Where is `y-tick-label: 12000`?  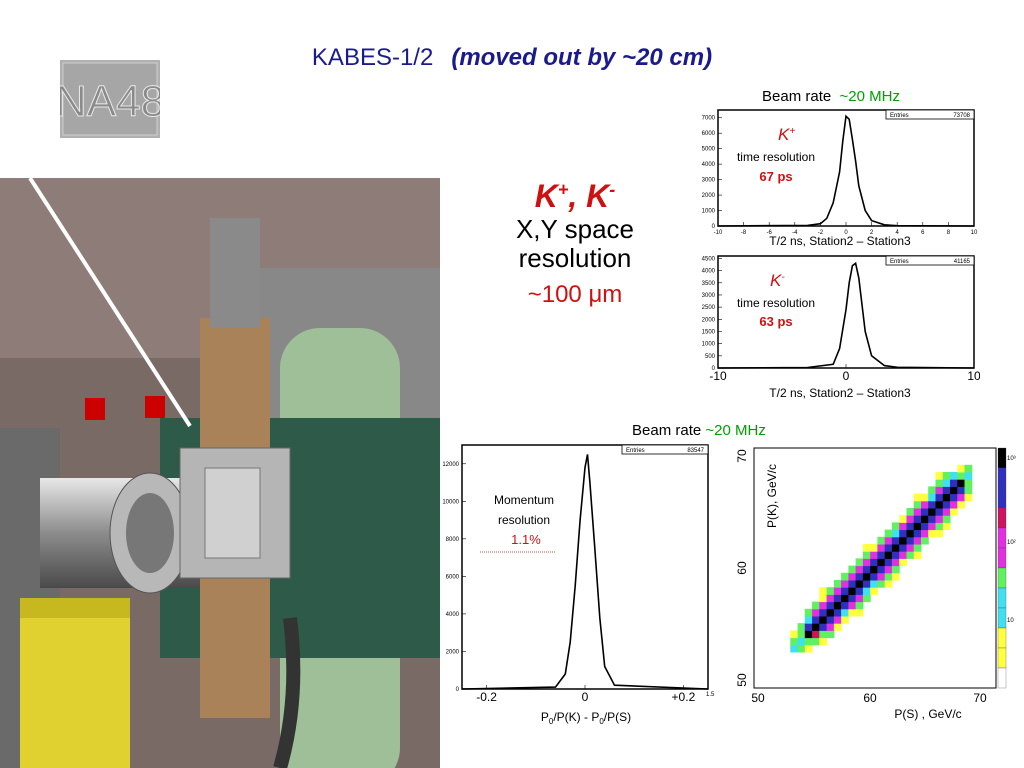 y-tick-label: 12000 is located at coordinates (450, 465).